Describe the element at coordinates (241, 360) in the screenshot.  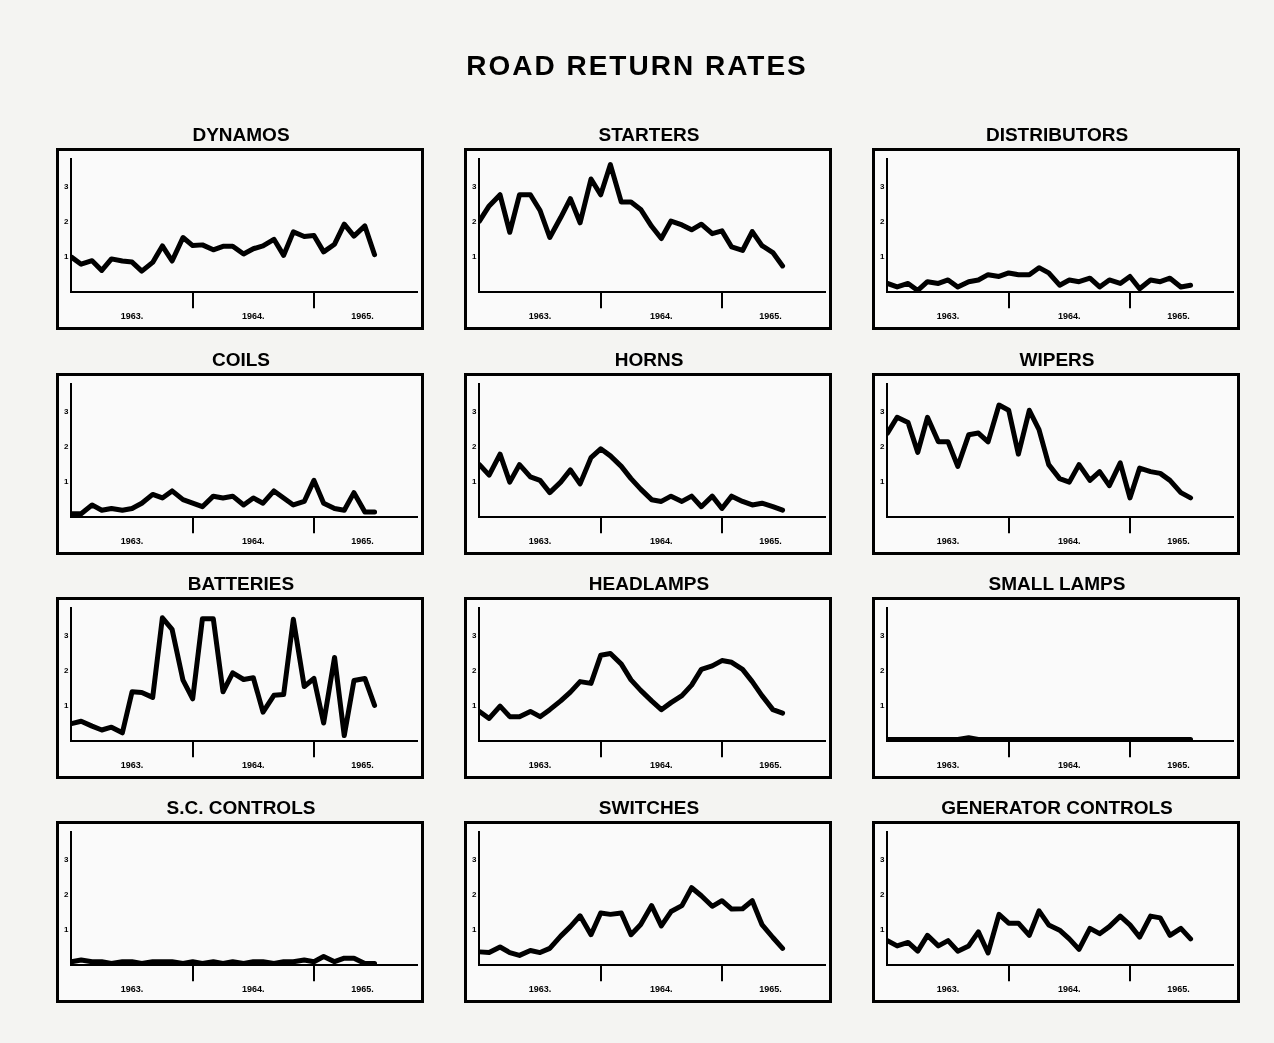
I see `chart-title: COILS` at that location.